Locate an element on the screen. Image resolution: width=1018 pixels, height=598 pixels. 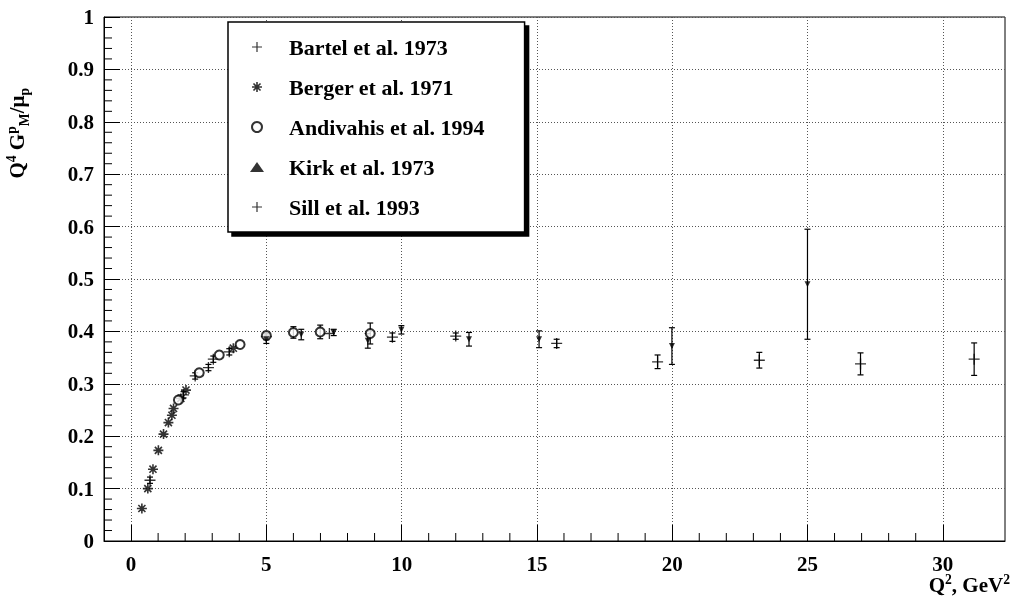
x-tick-label: 25 is located at coordinates (807, 563).